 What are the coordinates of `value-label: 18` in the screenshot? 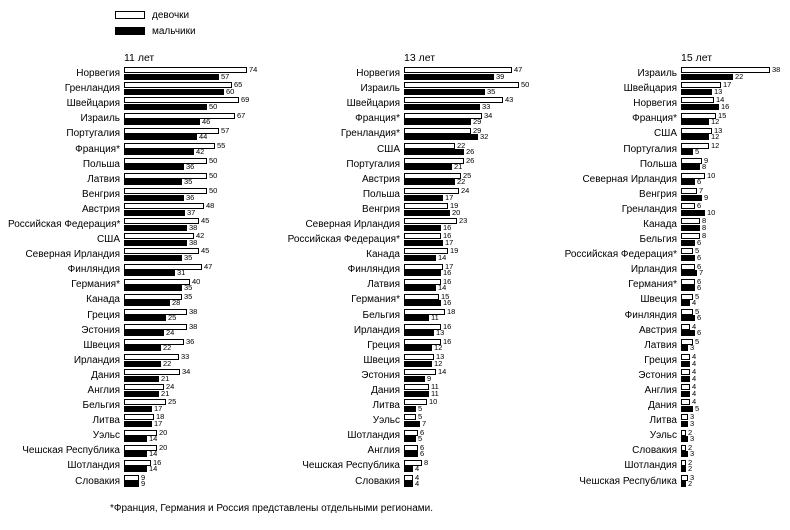 It's located at (160, 417).